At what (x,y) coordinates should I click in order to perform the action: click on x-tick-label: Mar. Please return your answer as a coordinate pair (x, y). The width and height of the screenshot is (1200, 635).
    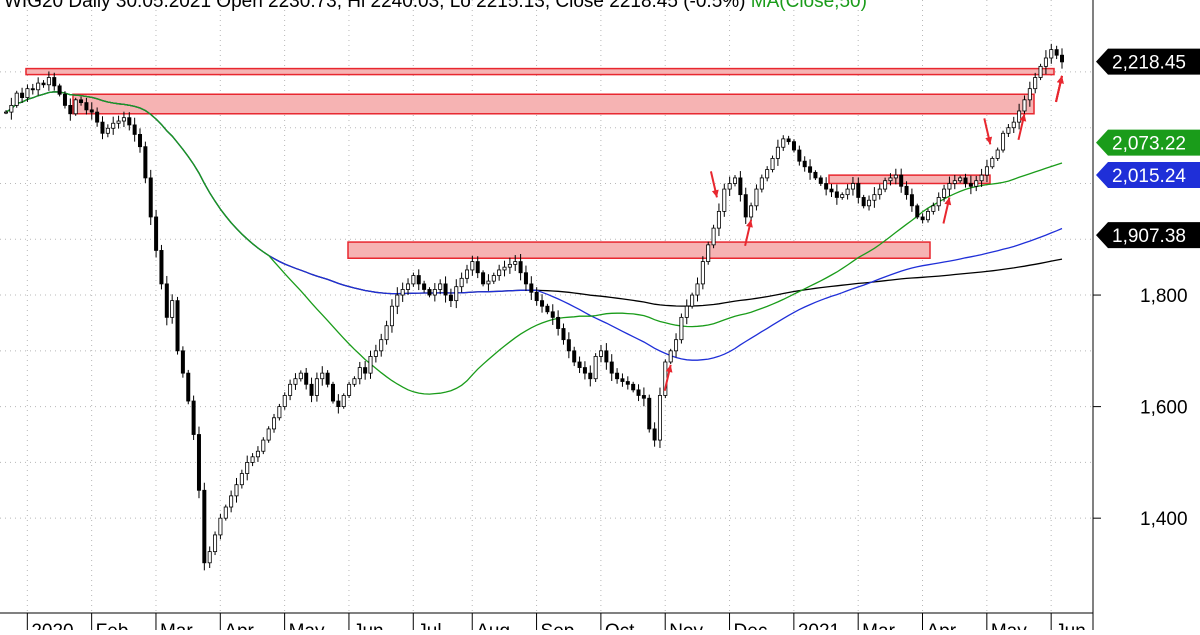
    Looking at the image, I should click on (878, 625).